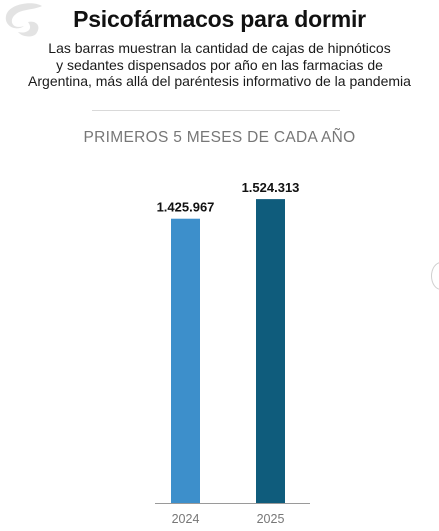 The height and width of the screenshot is (531, 439). What do you see at coordinates (271, 187) in the screenshot?
I see `bar-value-label: 1.524.313` at bounding box center [271, 187].